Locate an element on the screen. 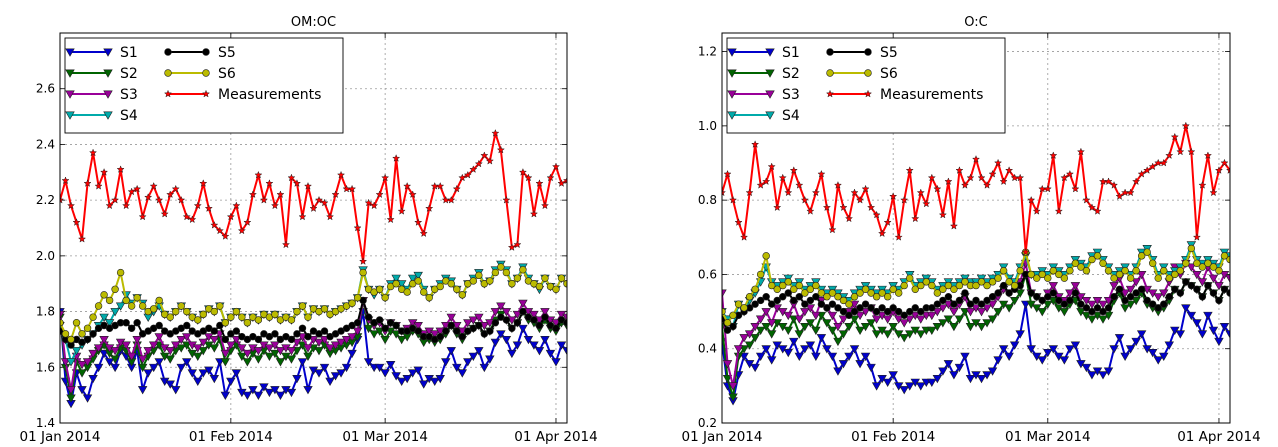 This screenshot has height=447, width=1278. y-tick-label: 2.4 is located at coordinates (45, 144).